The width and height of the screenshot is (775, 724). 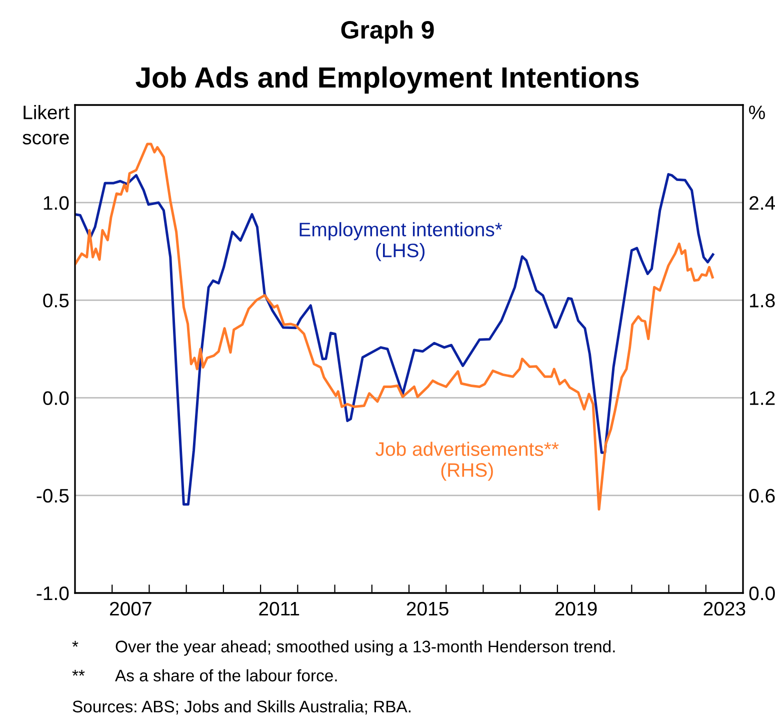 What do you see at coordinates (427, 609) in the screenshot?
I see `x-tick-label: 2015` at bounding box center [427, 609].